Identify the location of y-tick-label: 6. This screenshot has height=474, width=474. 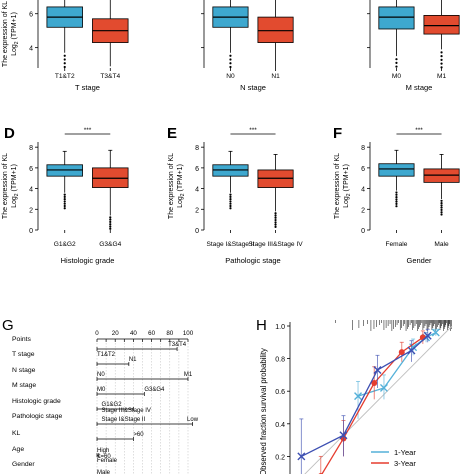
(363, 169).